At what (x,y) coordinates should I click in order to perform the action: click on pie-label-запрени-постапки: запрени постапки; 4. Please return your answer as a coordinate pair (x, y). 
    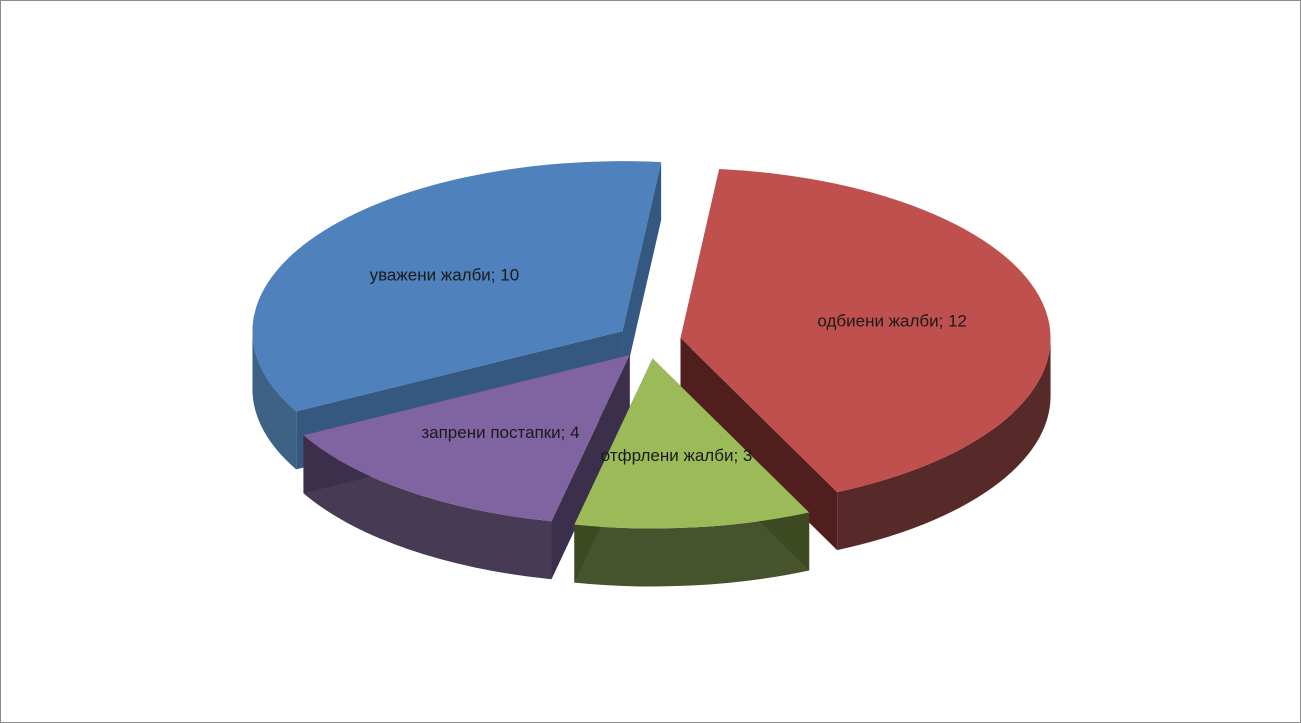
    Looking at the image, I should click on (500, 432).